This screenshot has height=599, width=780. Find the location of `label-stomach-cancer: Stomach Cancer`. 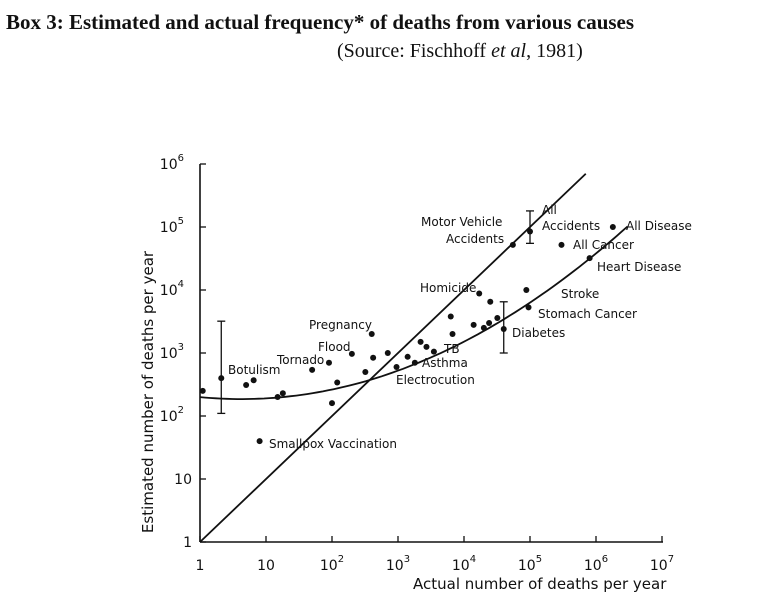

label-stomach-cancer: Stomach Cancer is located at coordinates (587, 314).